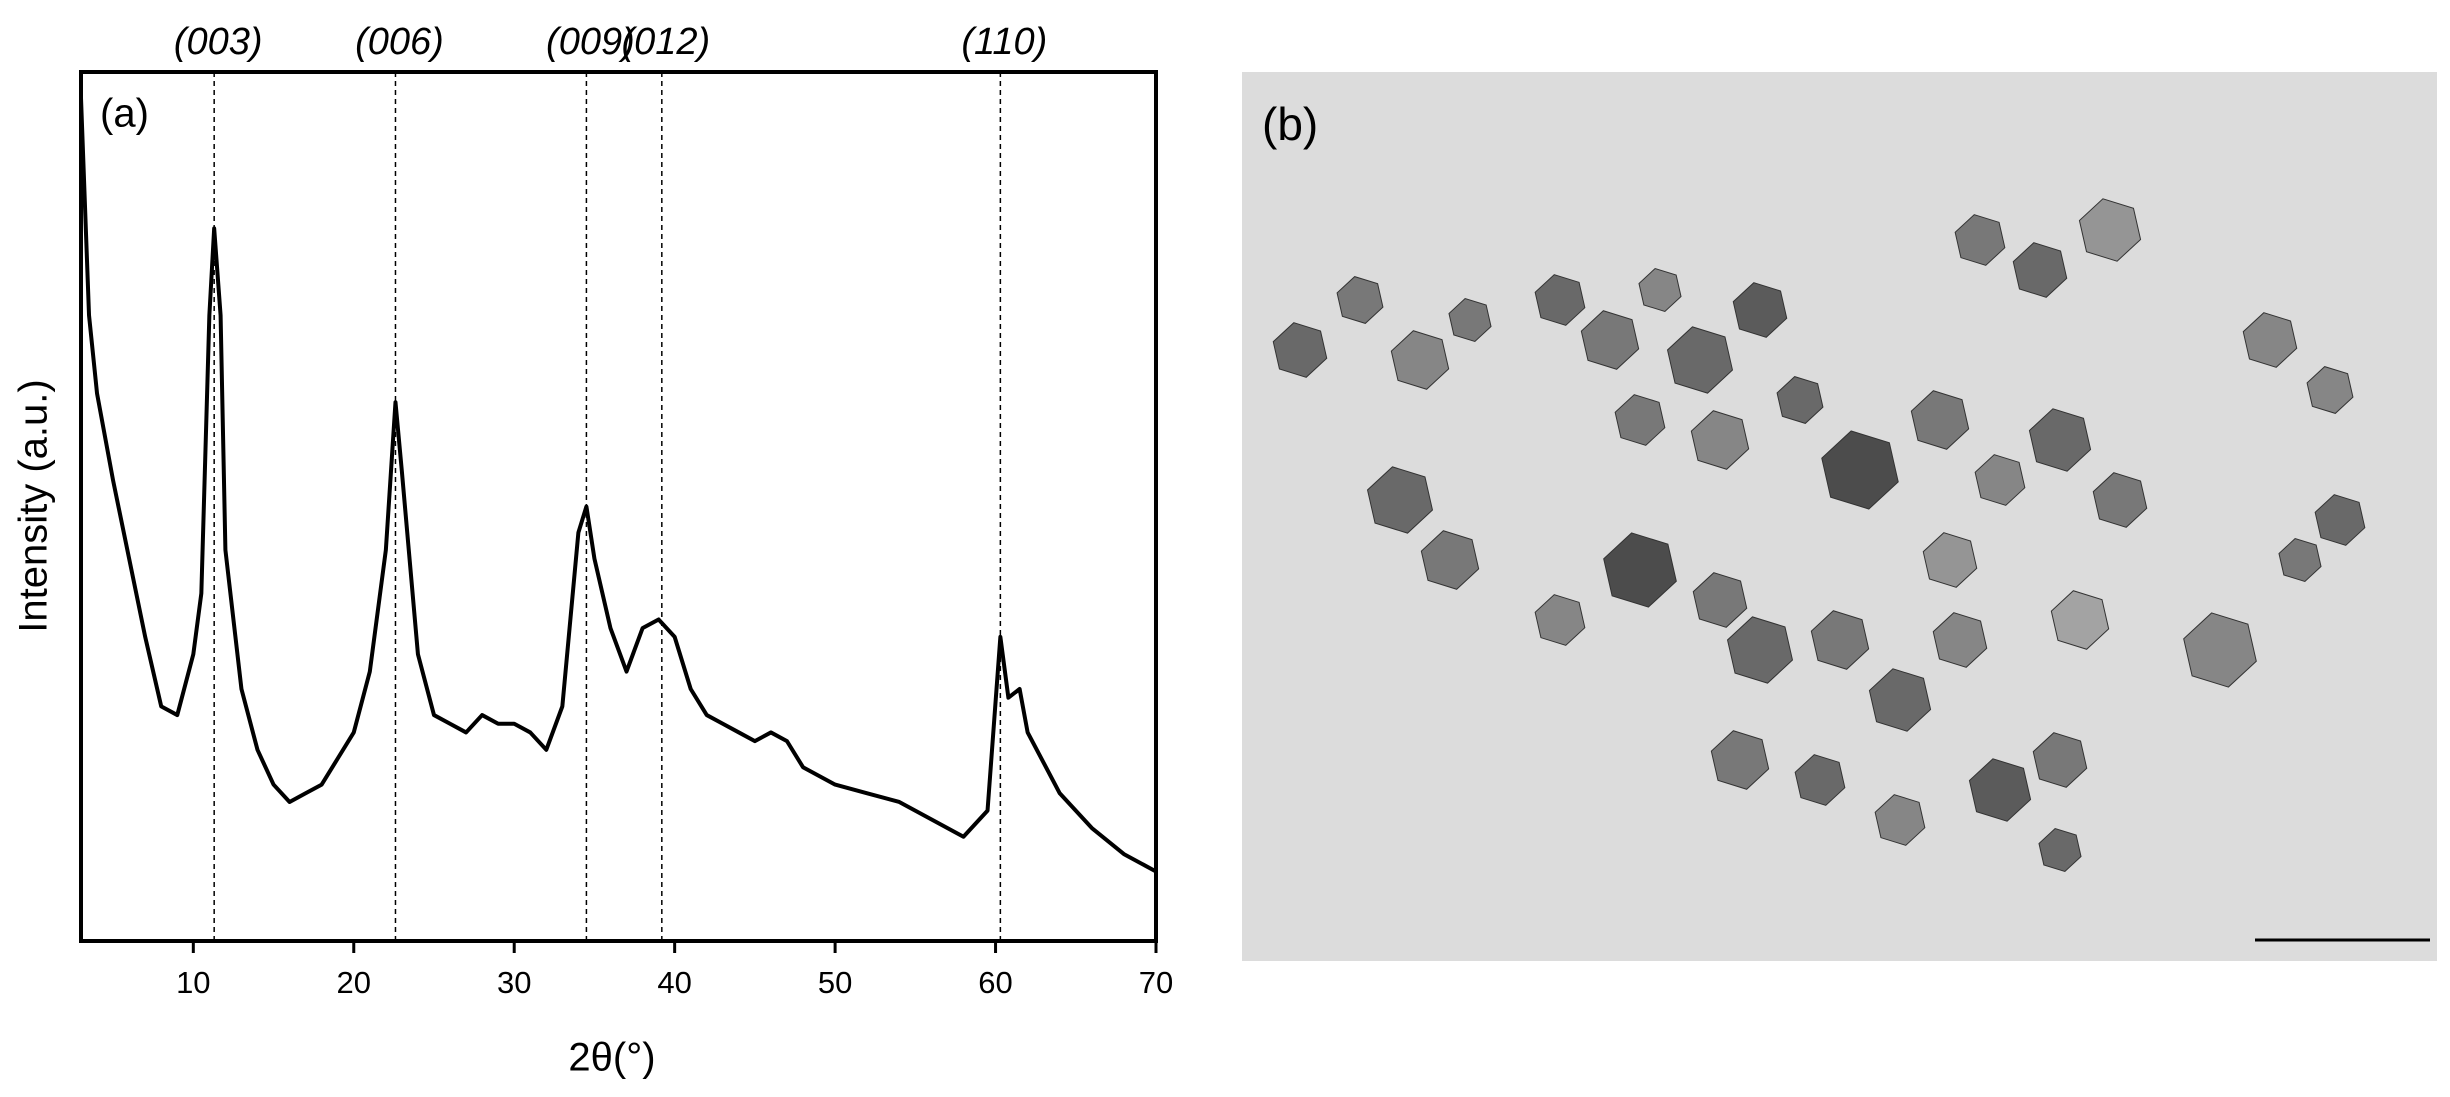  I want to click on x-tick-label: 50, so click(835, 982).